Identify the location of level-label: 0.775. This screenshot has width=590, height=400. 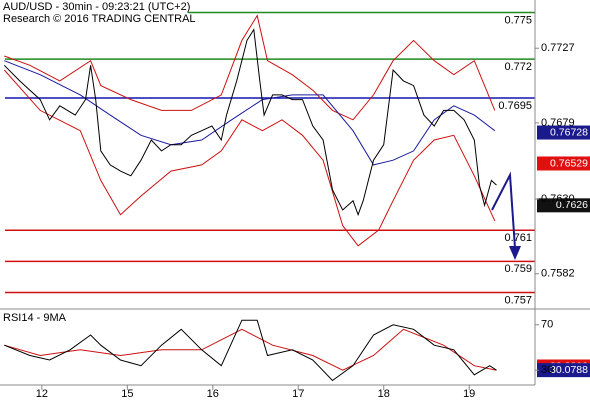
(518, 20).